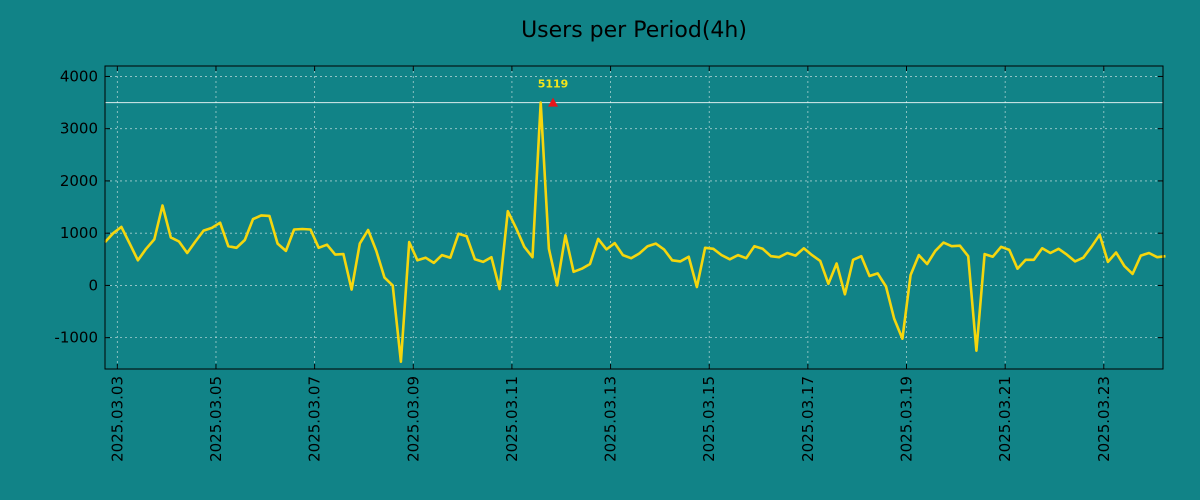 The image size is (1200, 500). What do you see at coordinates (907, 419) in the screenshot?
I see `x-tick-label: 2025.03.19` at bounding box center [907, 419].